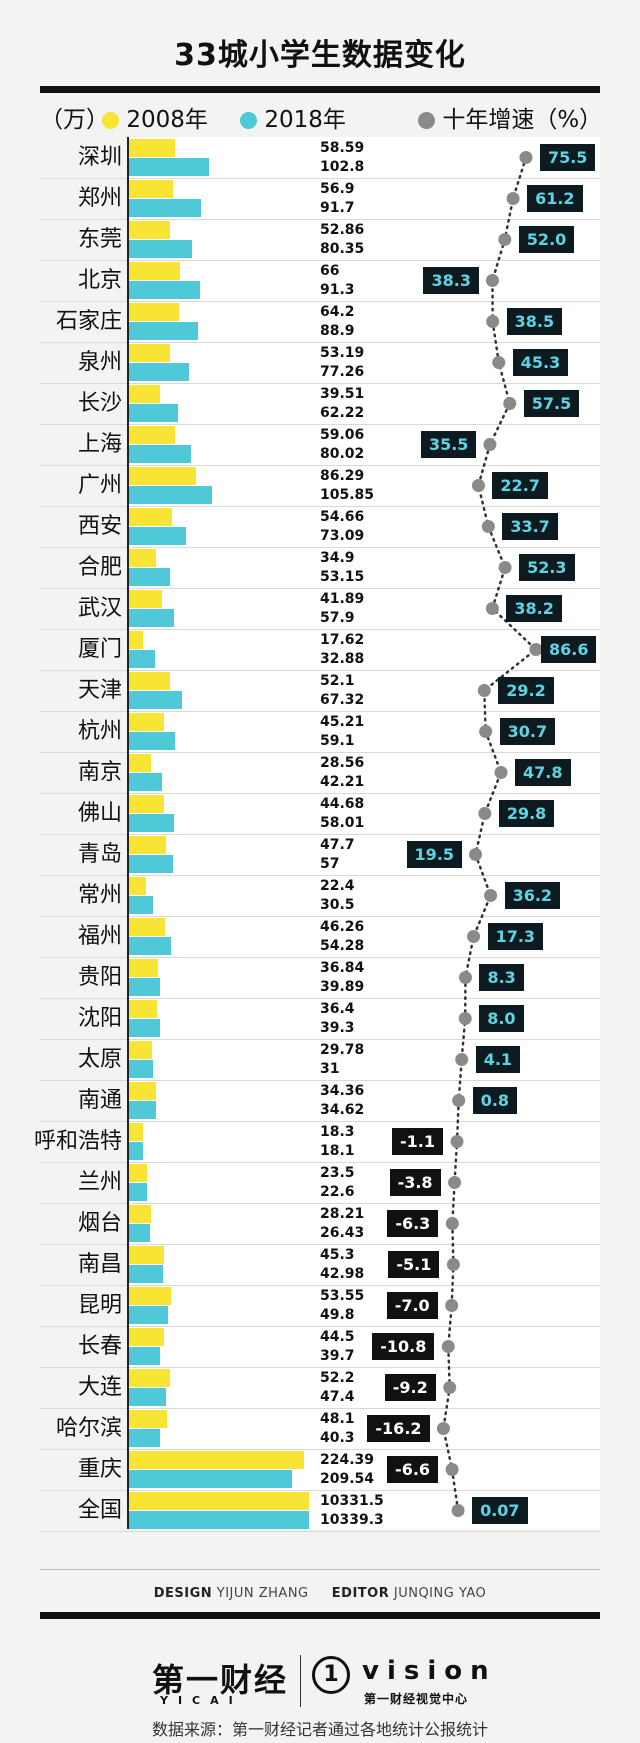 The width and height of the screenshot is (640, 1743). I want to click on value-label-y2018: 80.02, so click(342, 454).